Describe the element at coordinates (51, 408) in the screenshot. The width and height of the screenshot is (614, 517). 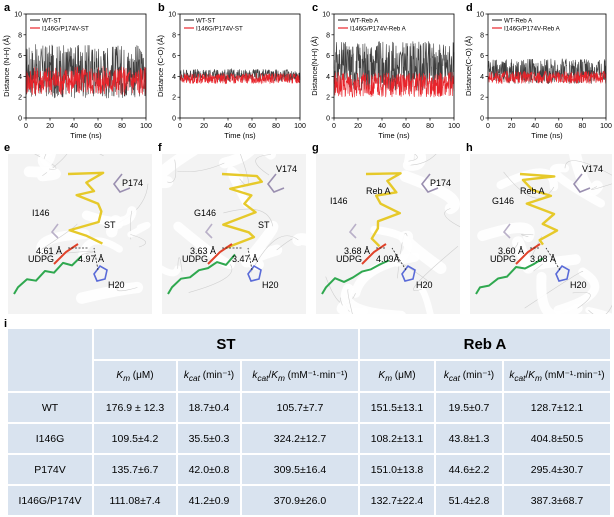
I see `row-label: WT` at that location.